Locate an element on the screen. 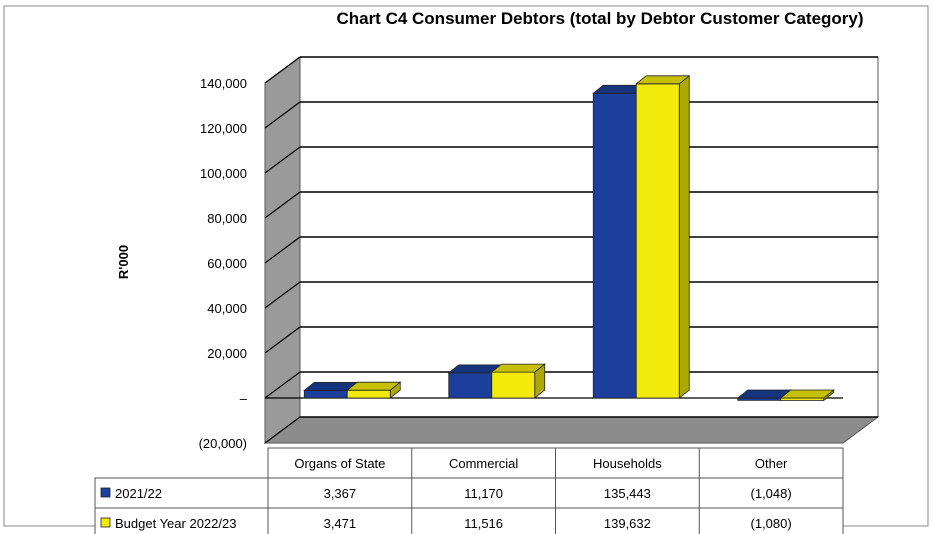 The height and width of the screenshot is (534, 933). category-label: Commercial is located at coordinates (483, 463).